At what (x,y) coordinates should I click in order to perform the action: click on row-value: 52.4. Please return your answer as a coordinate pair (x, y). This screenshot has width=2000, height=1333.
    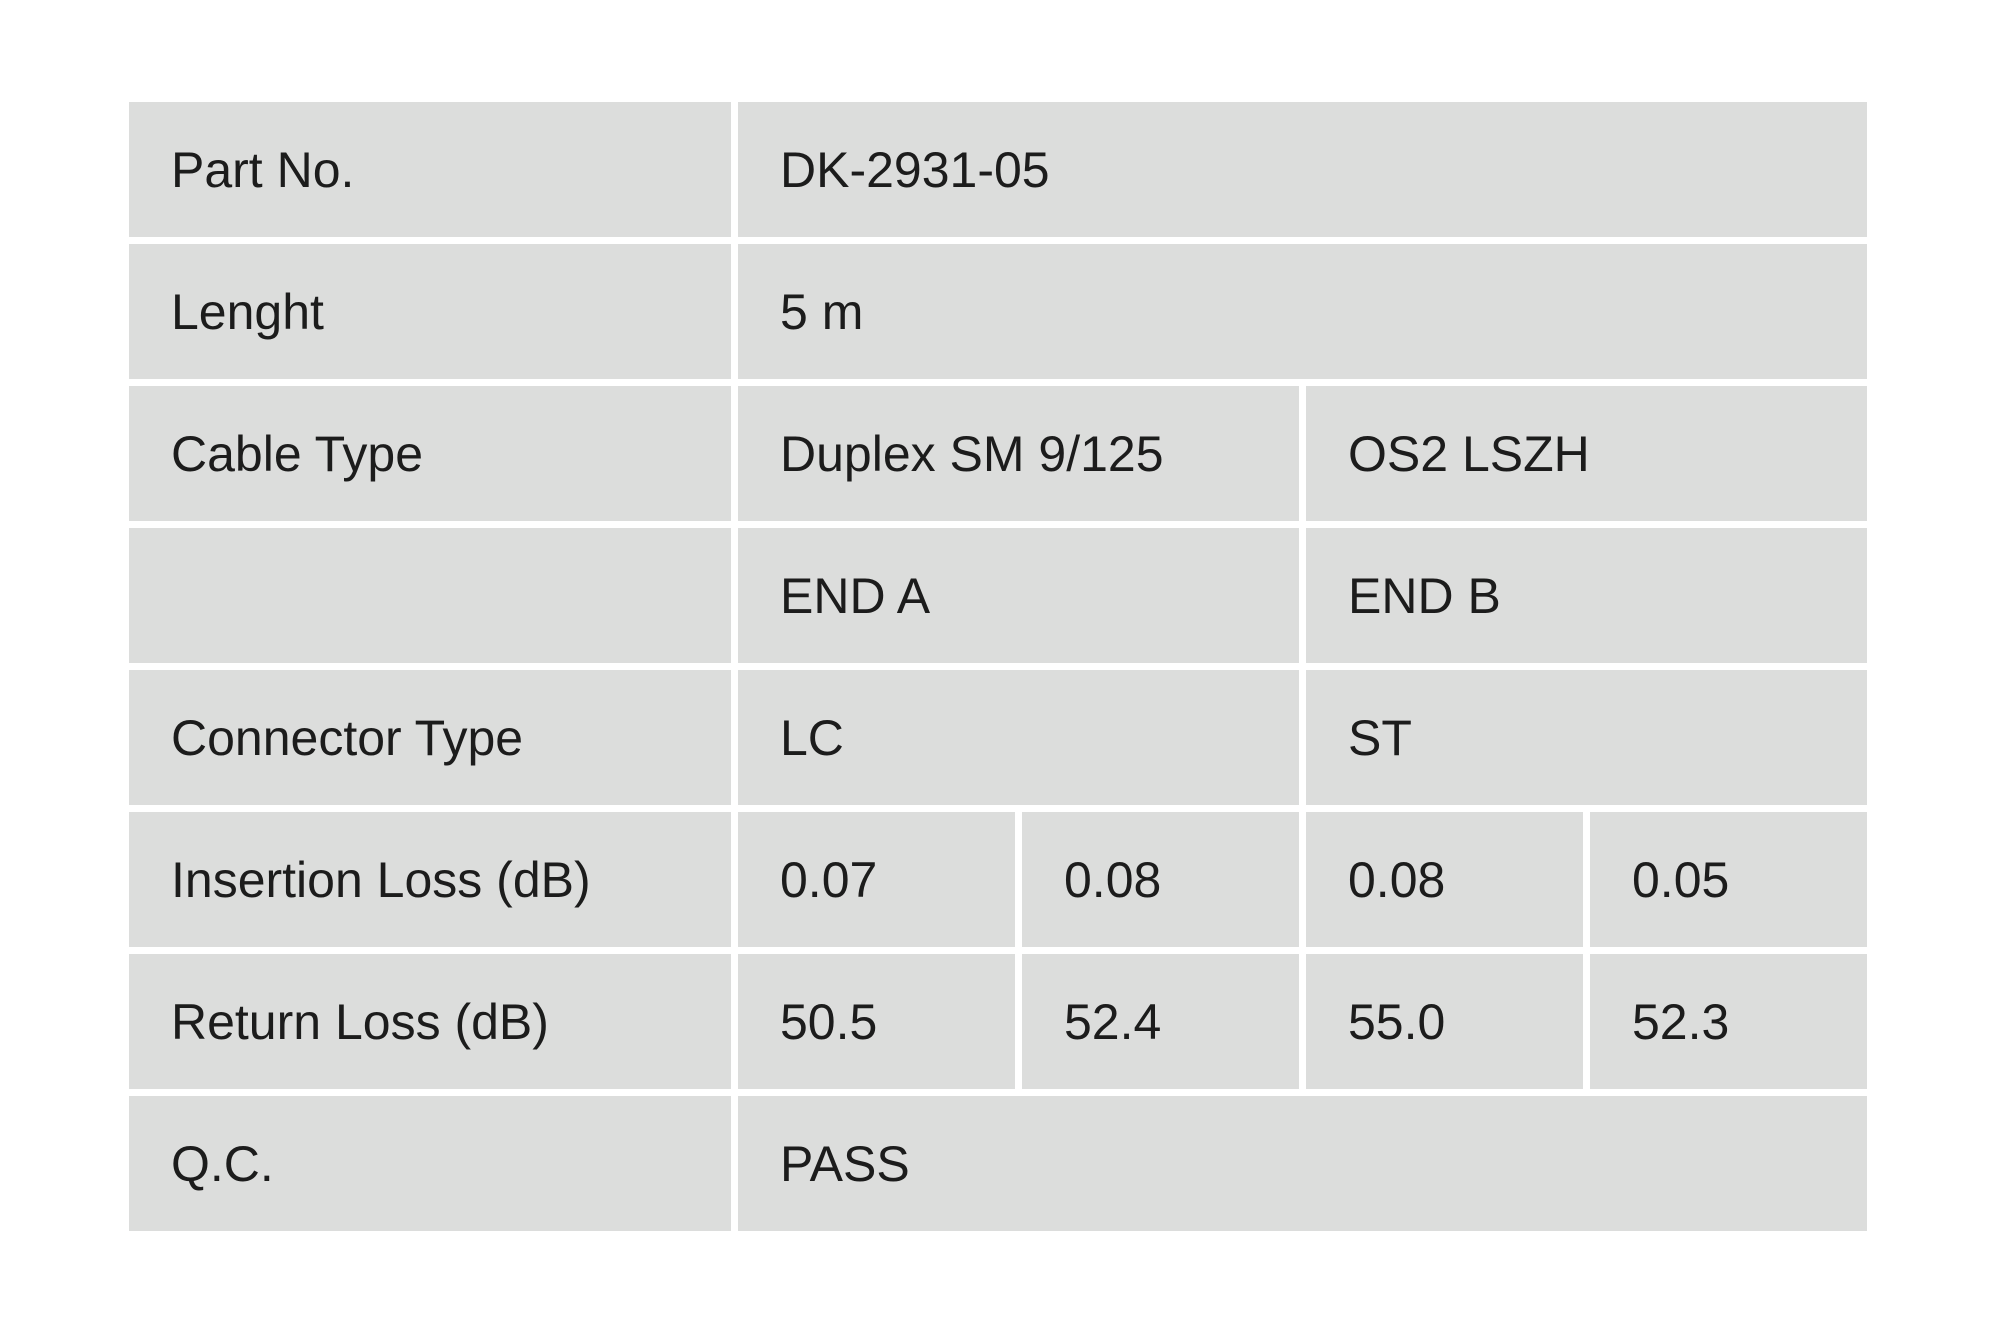
    Looking at the image, I should click on (1160, 1021).